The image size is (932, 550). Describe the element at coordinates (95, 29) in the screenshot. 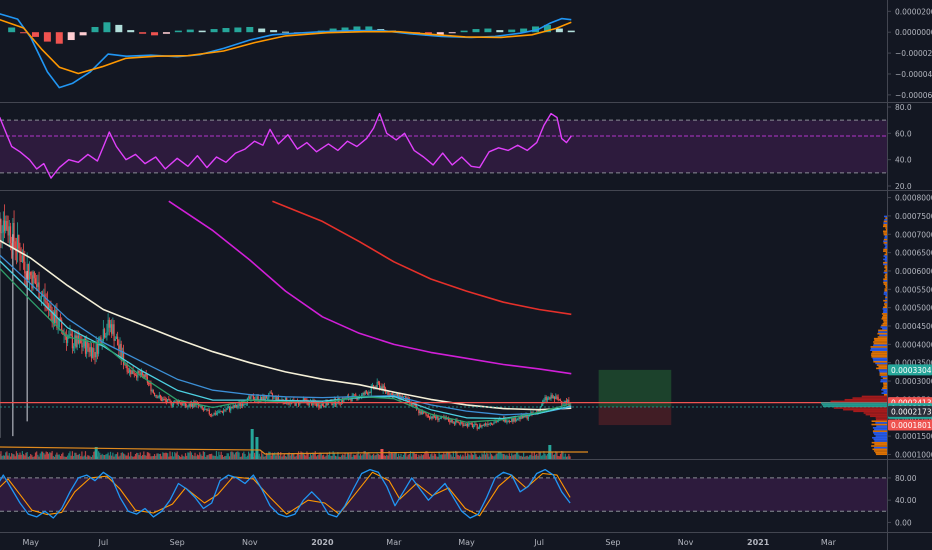

I see `macd-histogram-bar` at that location.